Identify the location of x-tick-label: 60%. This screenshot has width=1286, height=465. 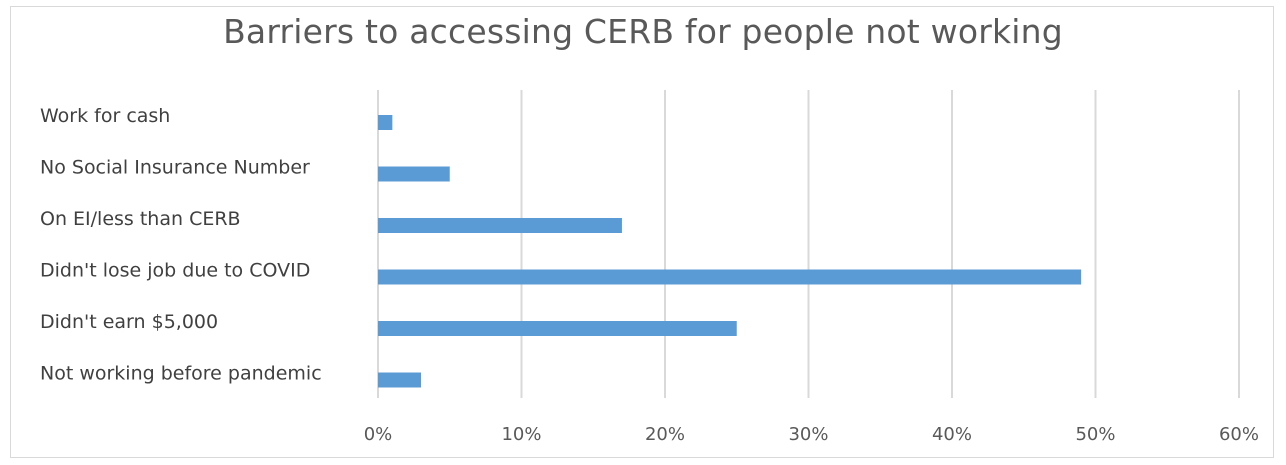
(1239, 434).